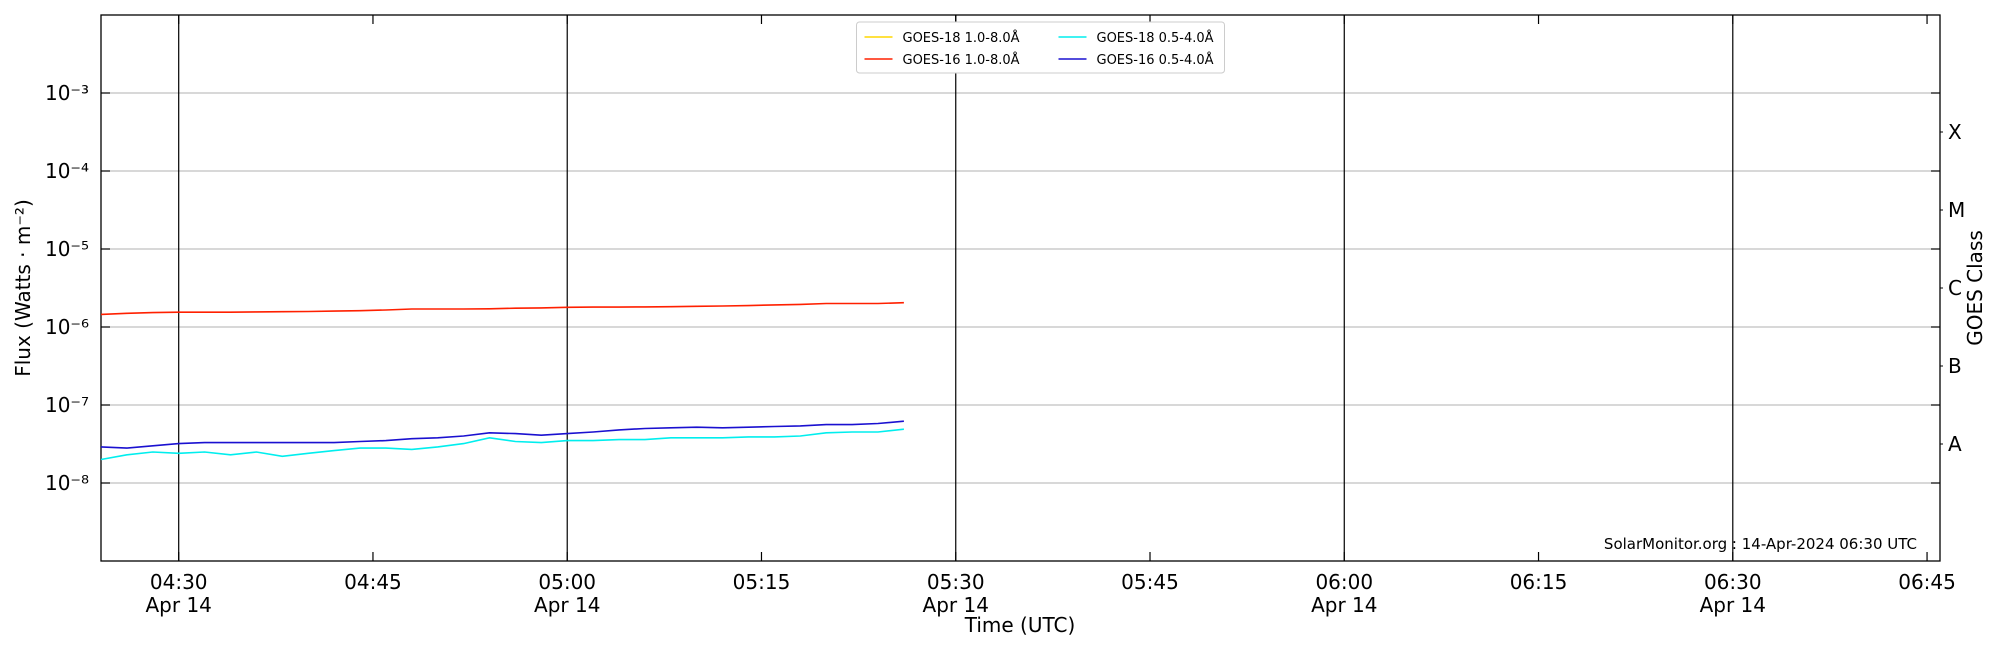  I want to click on y2-tick-label: A, so click(1955, 444).